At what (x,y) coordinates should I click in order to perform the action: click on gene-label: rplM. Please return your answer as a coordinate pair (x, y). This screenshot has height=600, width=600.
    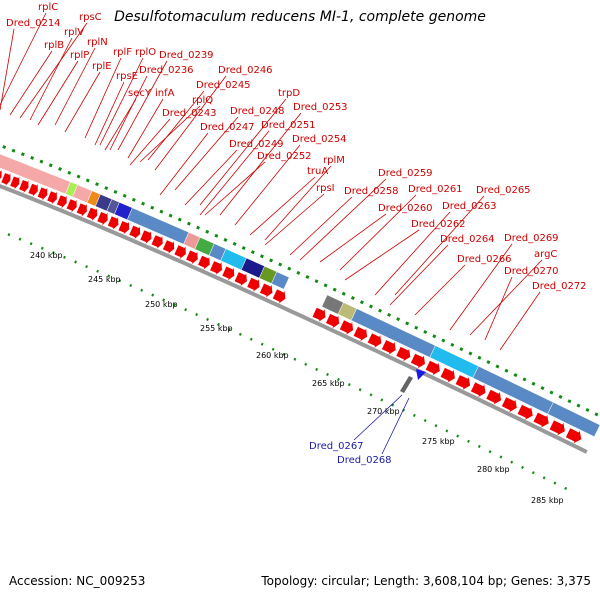
    Looking at the image, I should click on (334, 160).